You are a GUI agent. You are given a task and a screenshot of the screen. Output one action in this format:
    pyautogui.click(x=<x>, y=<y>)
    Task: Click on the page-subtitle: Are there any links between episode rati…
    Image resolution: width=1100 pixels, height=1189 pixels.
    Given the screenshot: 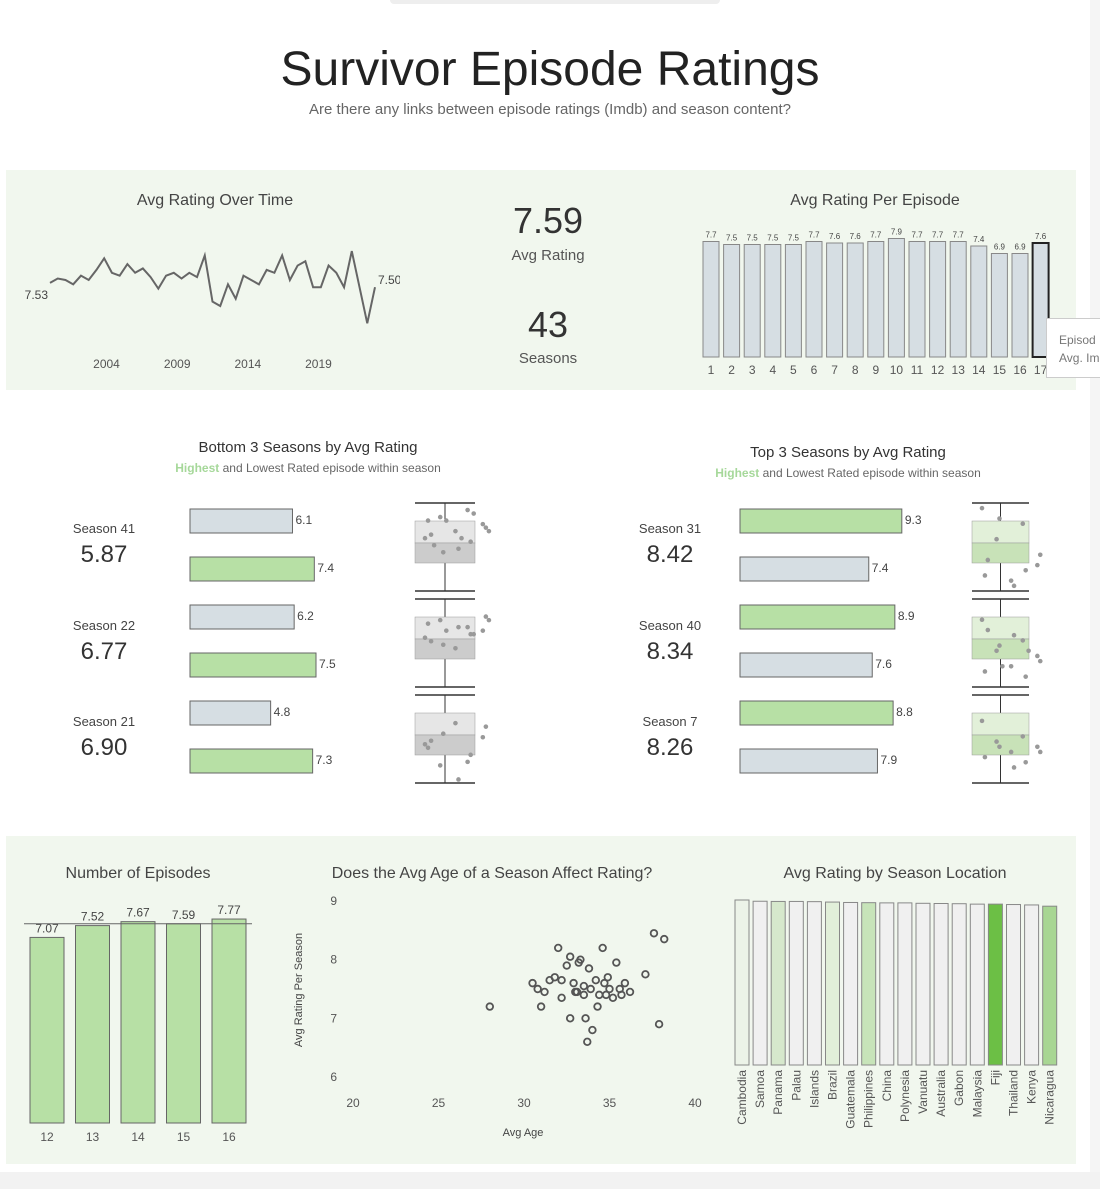 What is the action you would take?
    pyautogui.click(x=550, y=109)
    